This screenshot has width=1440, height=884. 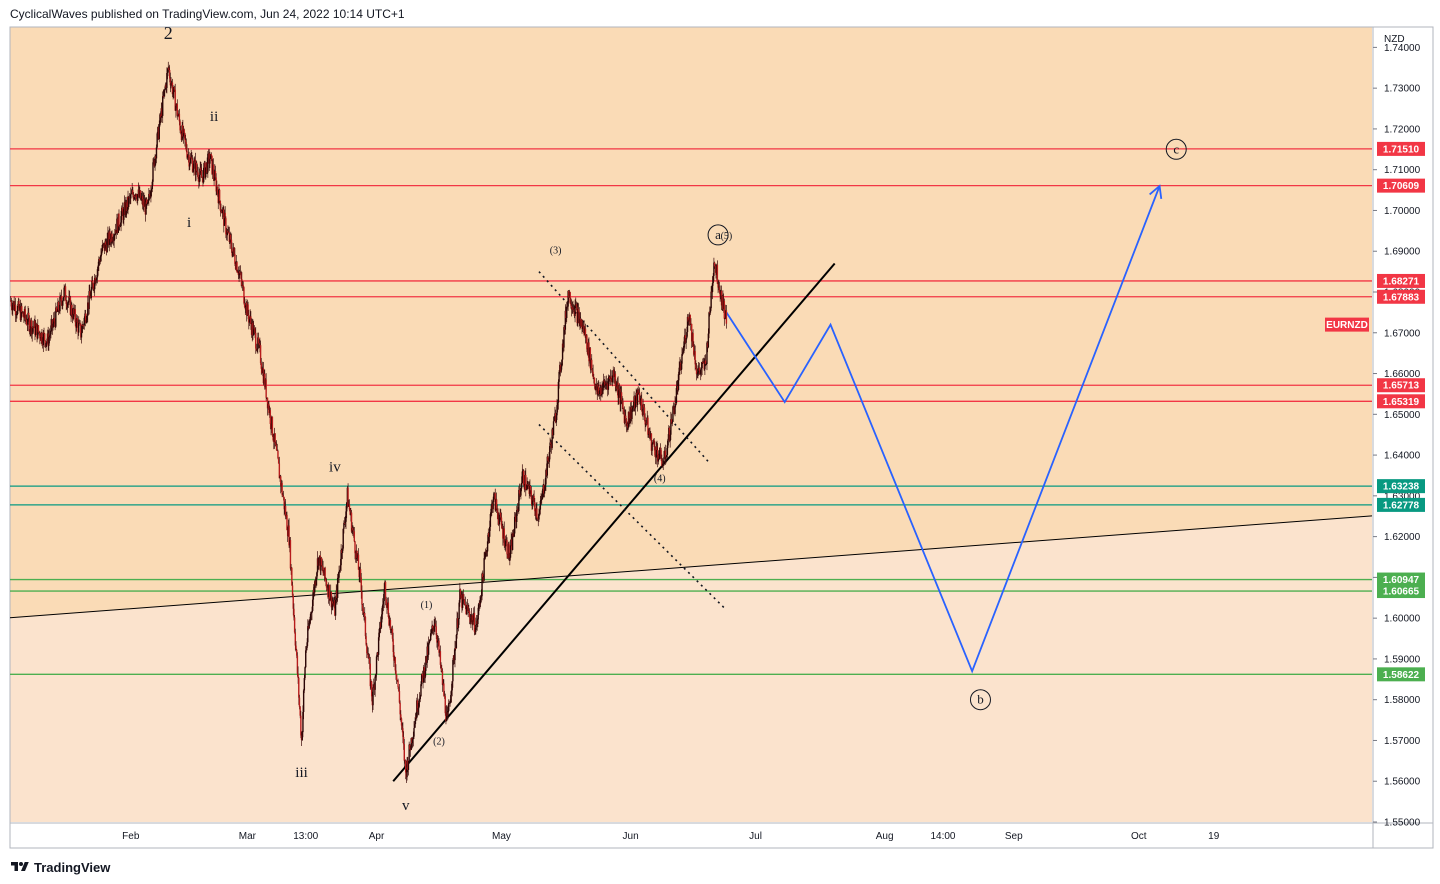 What do you see at coordinates (718, 234) in the screenshot?
I see `circled-wave-label: a` at bounding box center [718, 234].